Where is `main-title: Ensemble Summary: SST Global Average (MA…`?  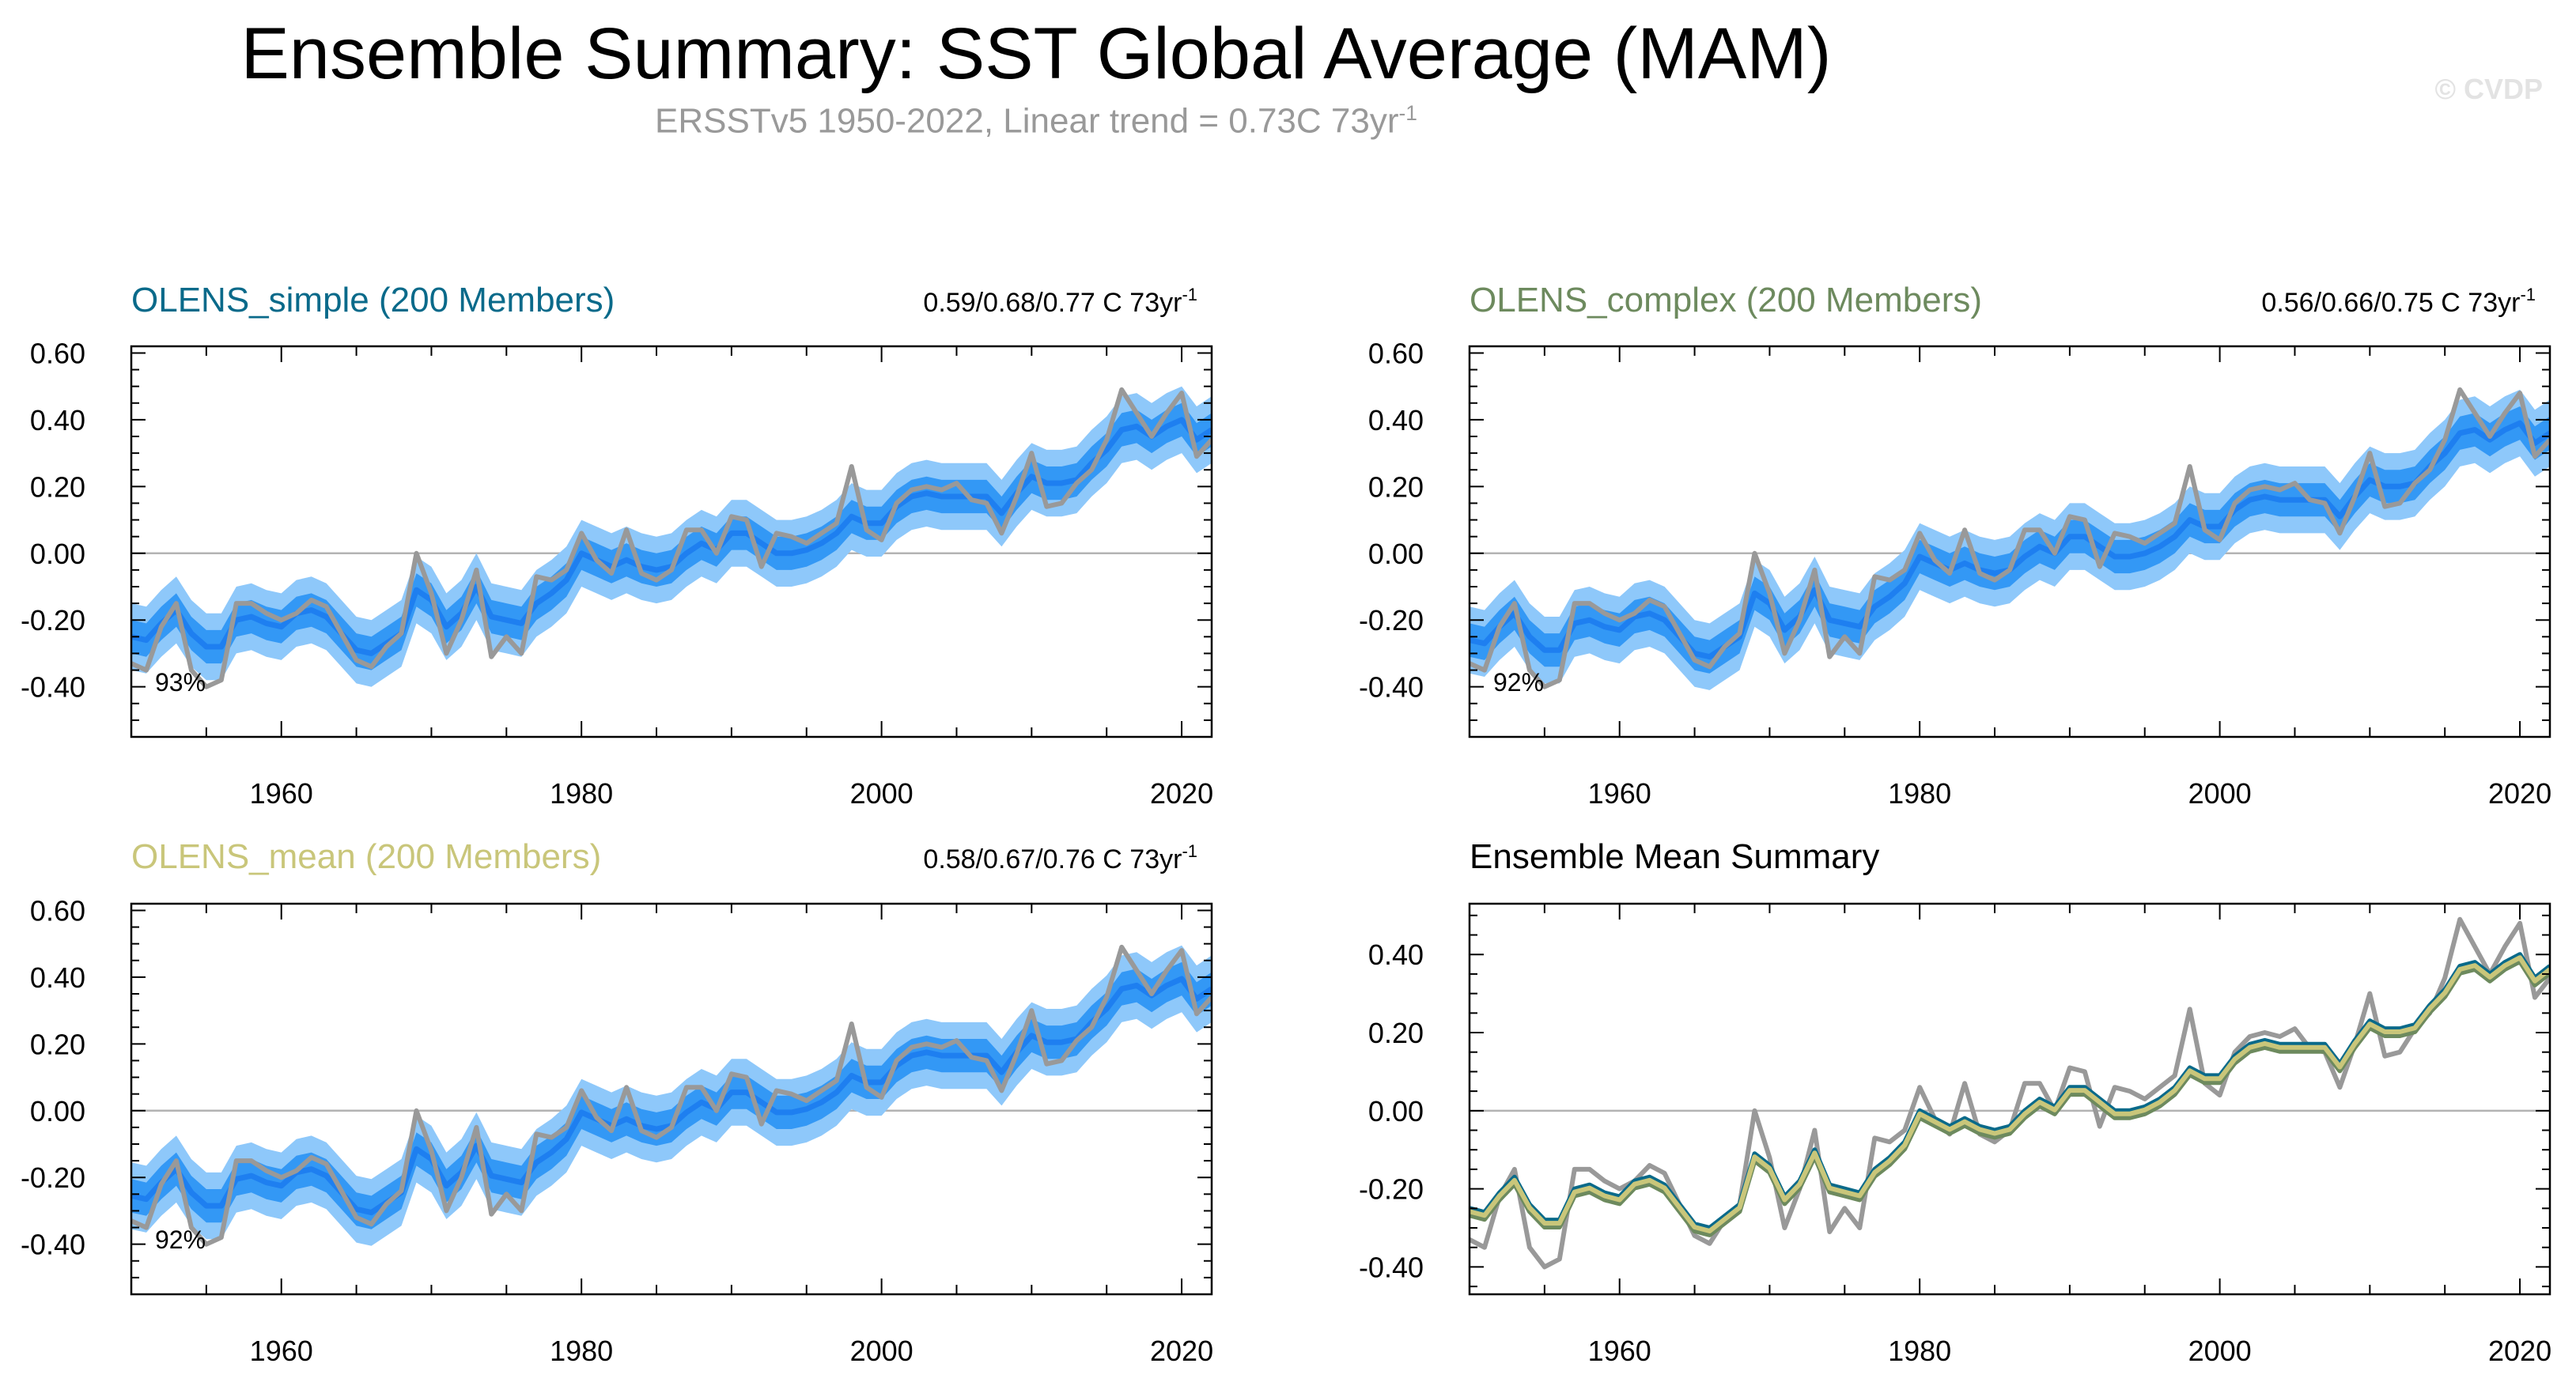
main-title: Ensemble Summary: SST Global Average (MA… is located at coordinates (1036, 53).